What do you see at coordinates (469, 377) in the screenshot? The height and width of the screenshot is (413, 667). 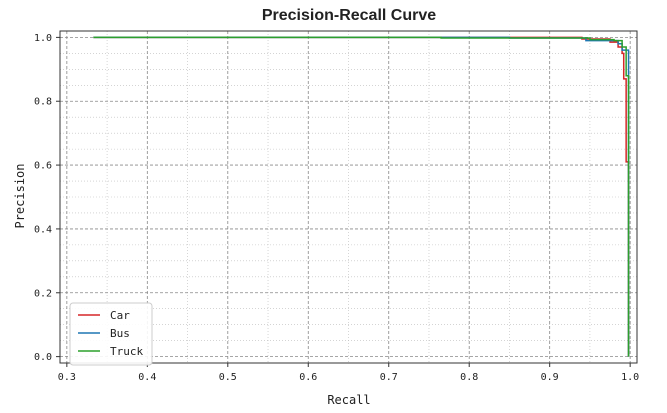 I see `x-tick-label: 0.8` at bounding box center [469, 377].